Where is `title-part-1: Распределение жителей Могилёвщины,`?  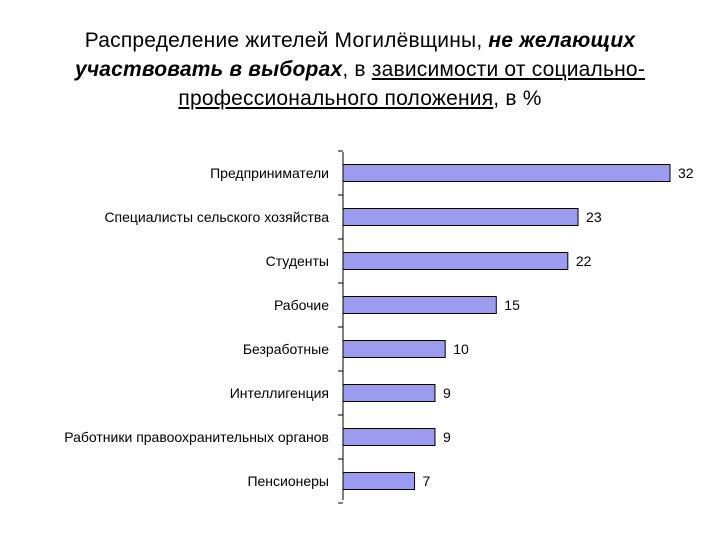 title-part-1: Распределение жителей Могилёвщины, is located at coordinates (286, 40).